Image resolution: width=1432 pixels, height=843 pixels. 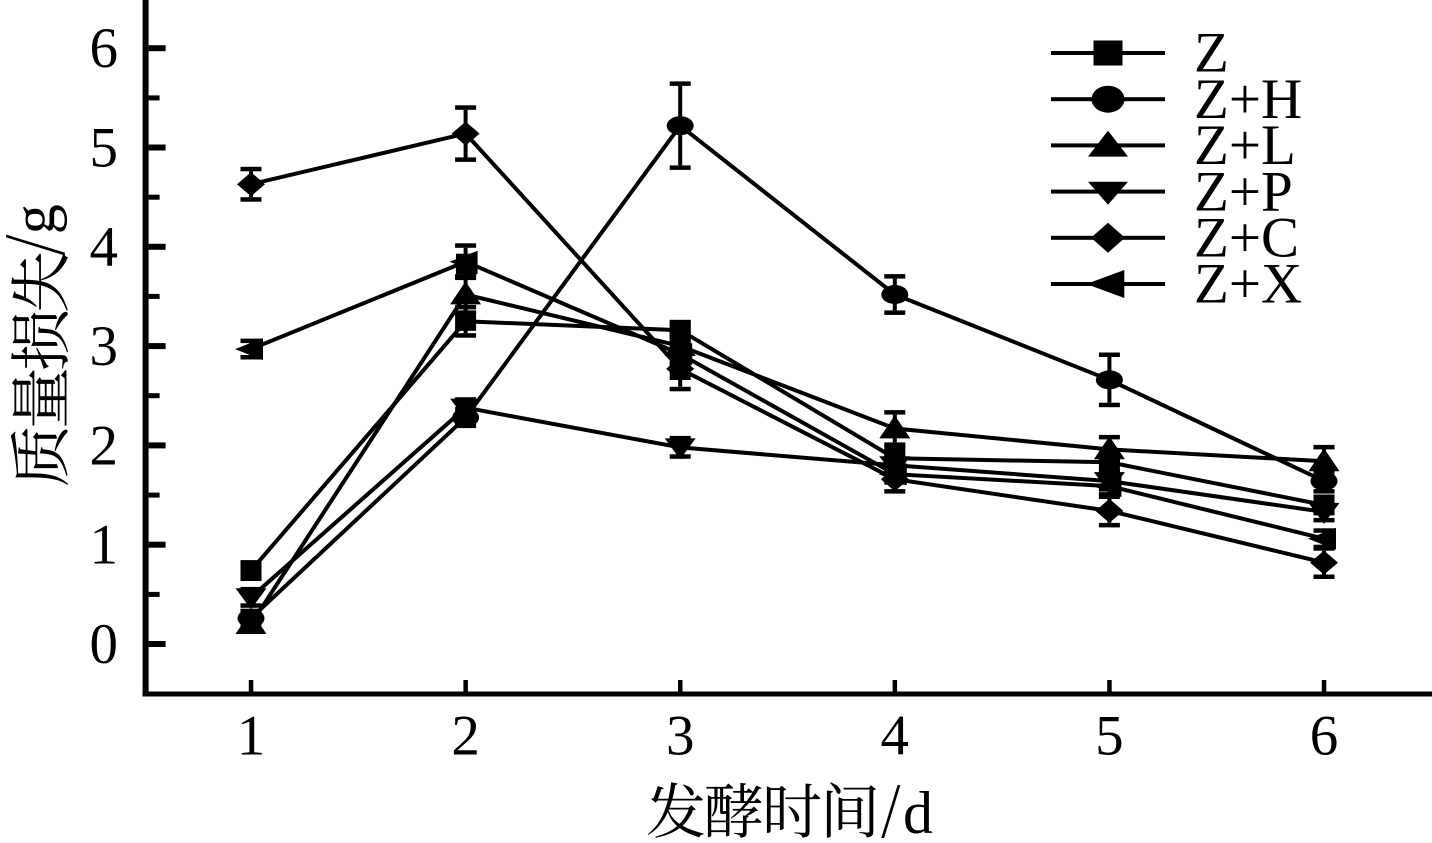 What do you see at coordinates (1248, 284) in the screenshot?
I see `svg-text: Z+X` at bounding box center [1248, 284].